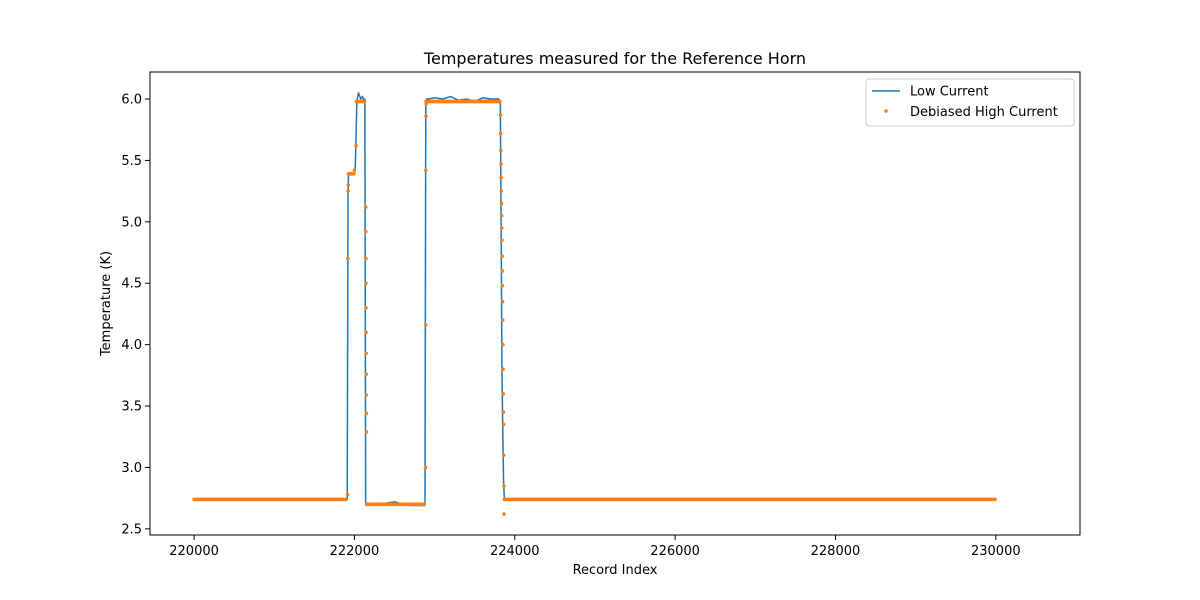 The width and height of the screenshot is (1200, 600). Describe the element at coordinates (131, 222) in the screenshot. I see `y-tick-label: 5.0` at that location.